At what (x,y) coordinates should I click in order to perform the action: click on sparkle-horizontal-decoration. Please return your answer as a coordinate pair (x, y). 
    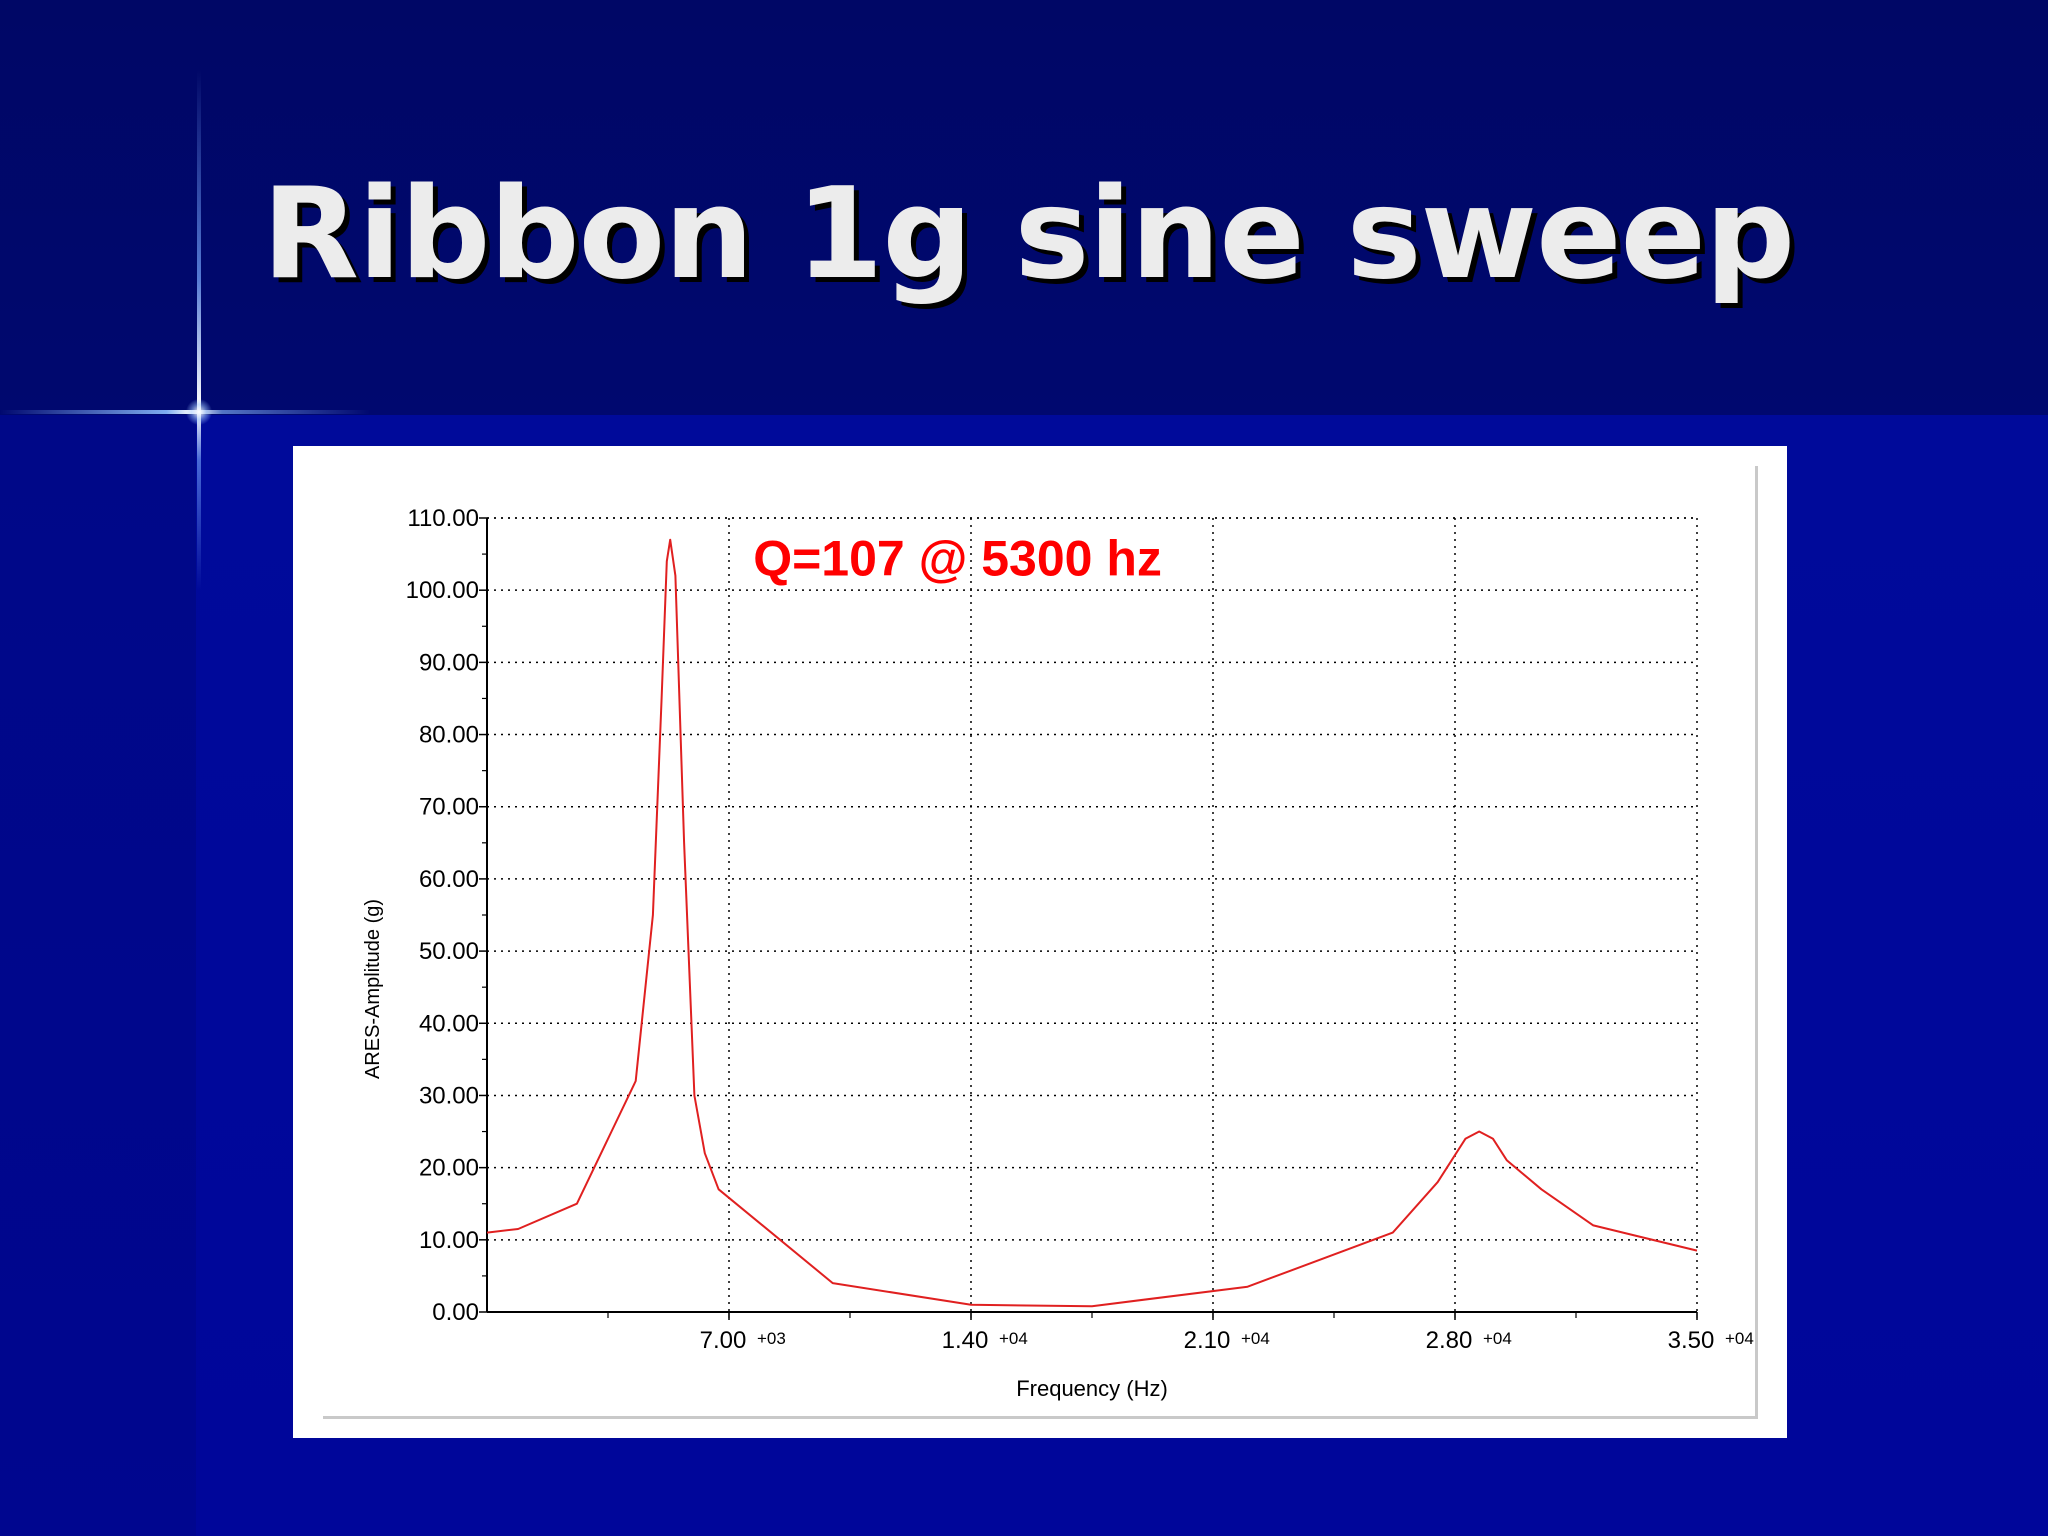
    Looking at the image, I should click on (185, 412).